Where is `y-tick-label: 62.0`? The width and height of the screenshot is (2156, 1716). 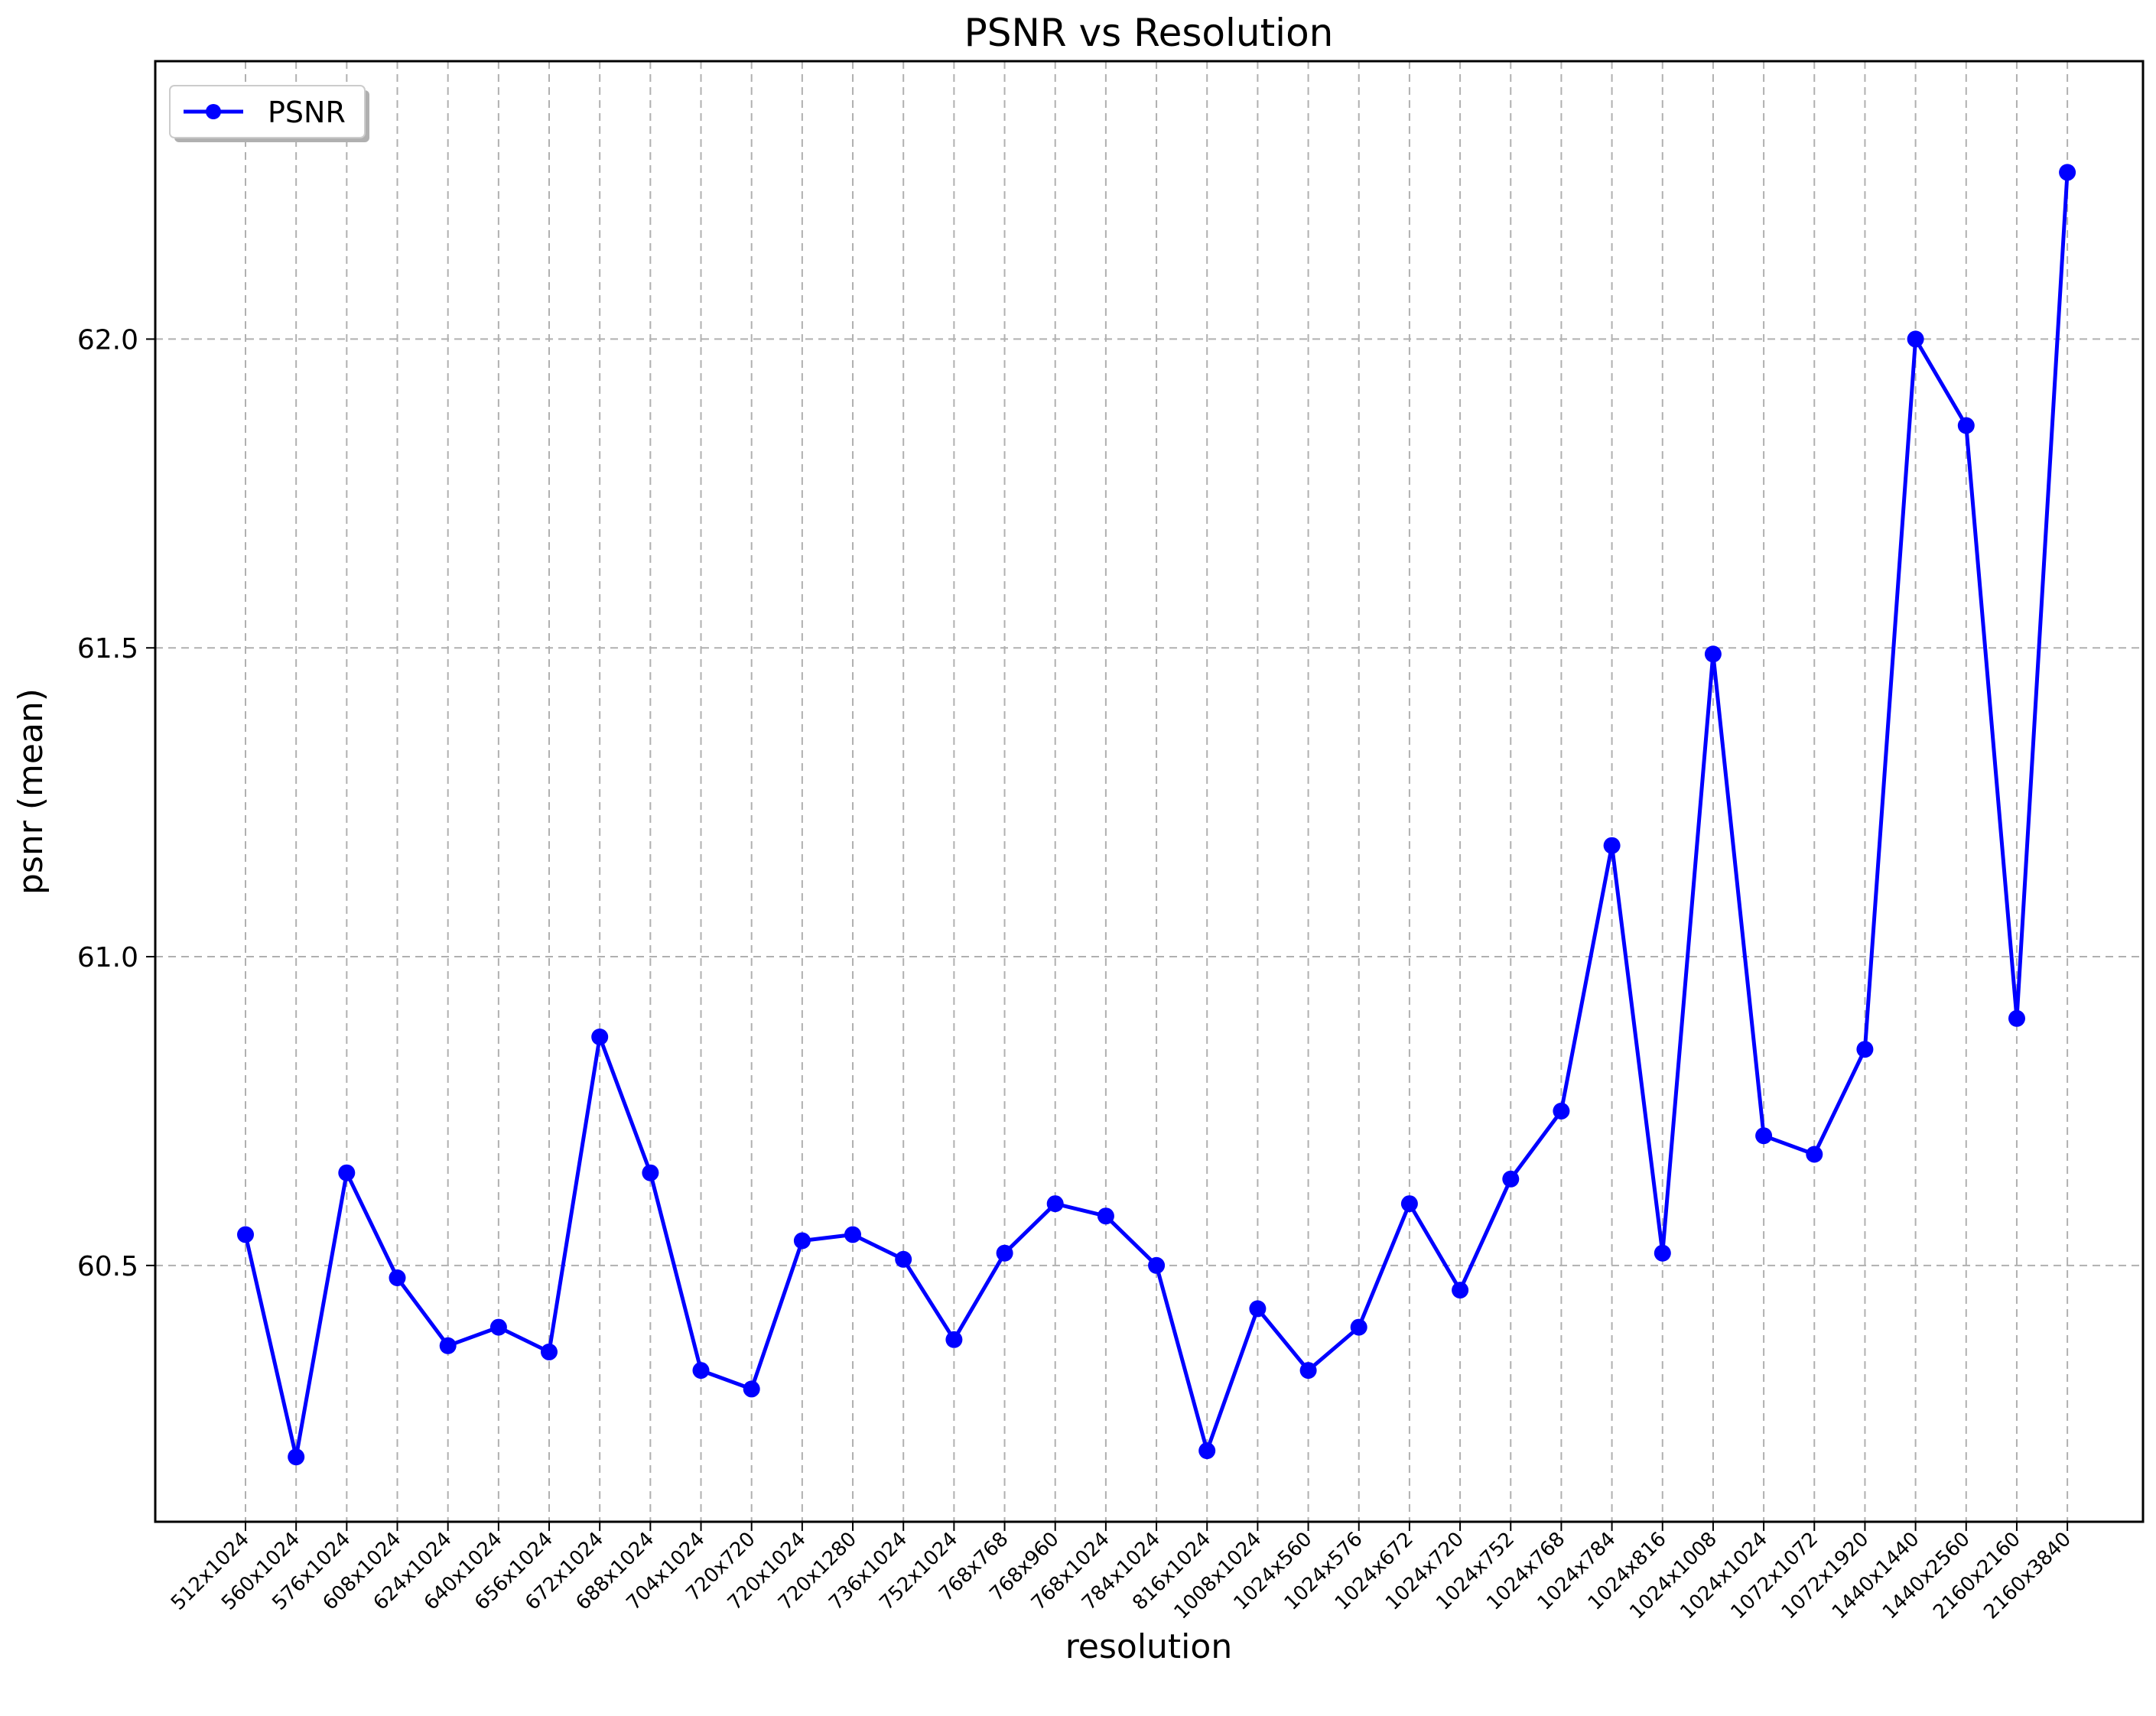 y-tick-label: 62.0 is located at coordinates (107, 340).